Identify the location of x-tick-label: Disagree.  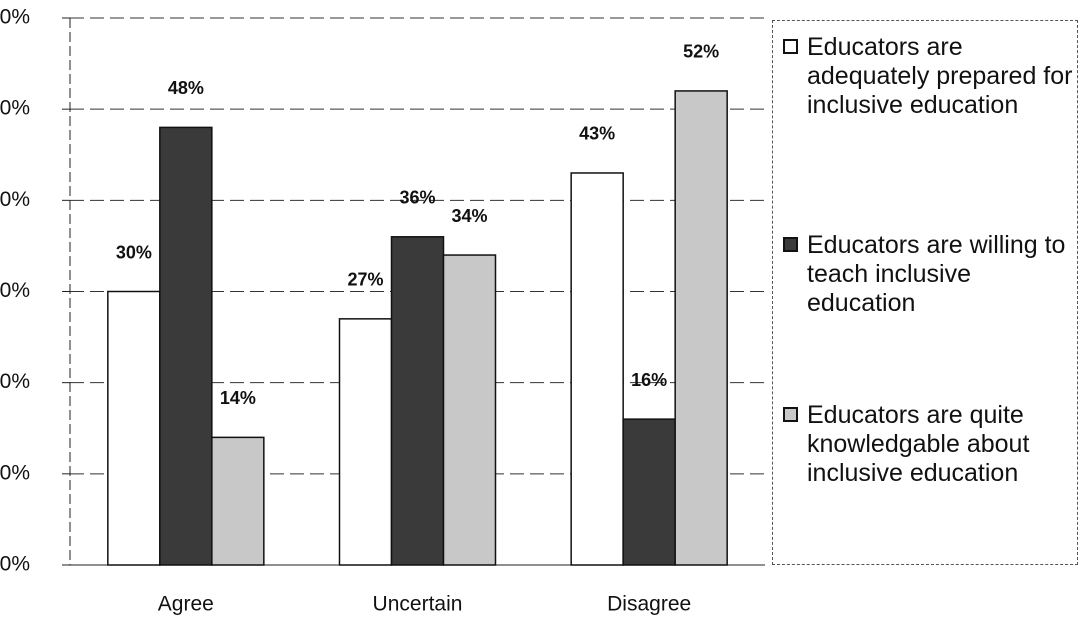
(649, 604).